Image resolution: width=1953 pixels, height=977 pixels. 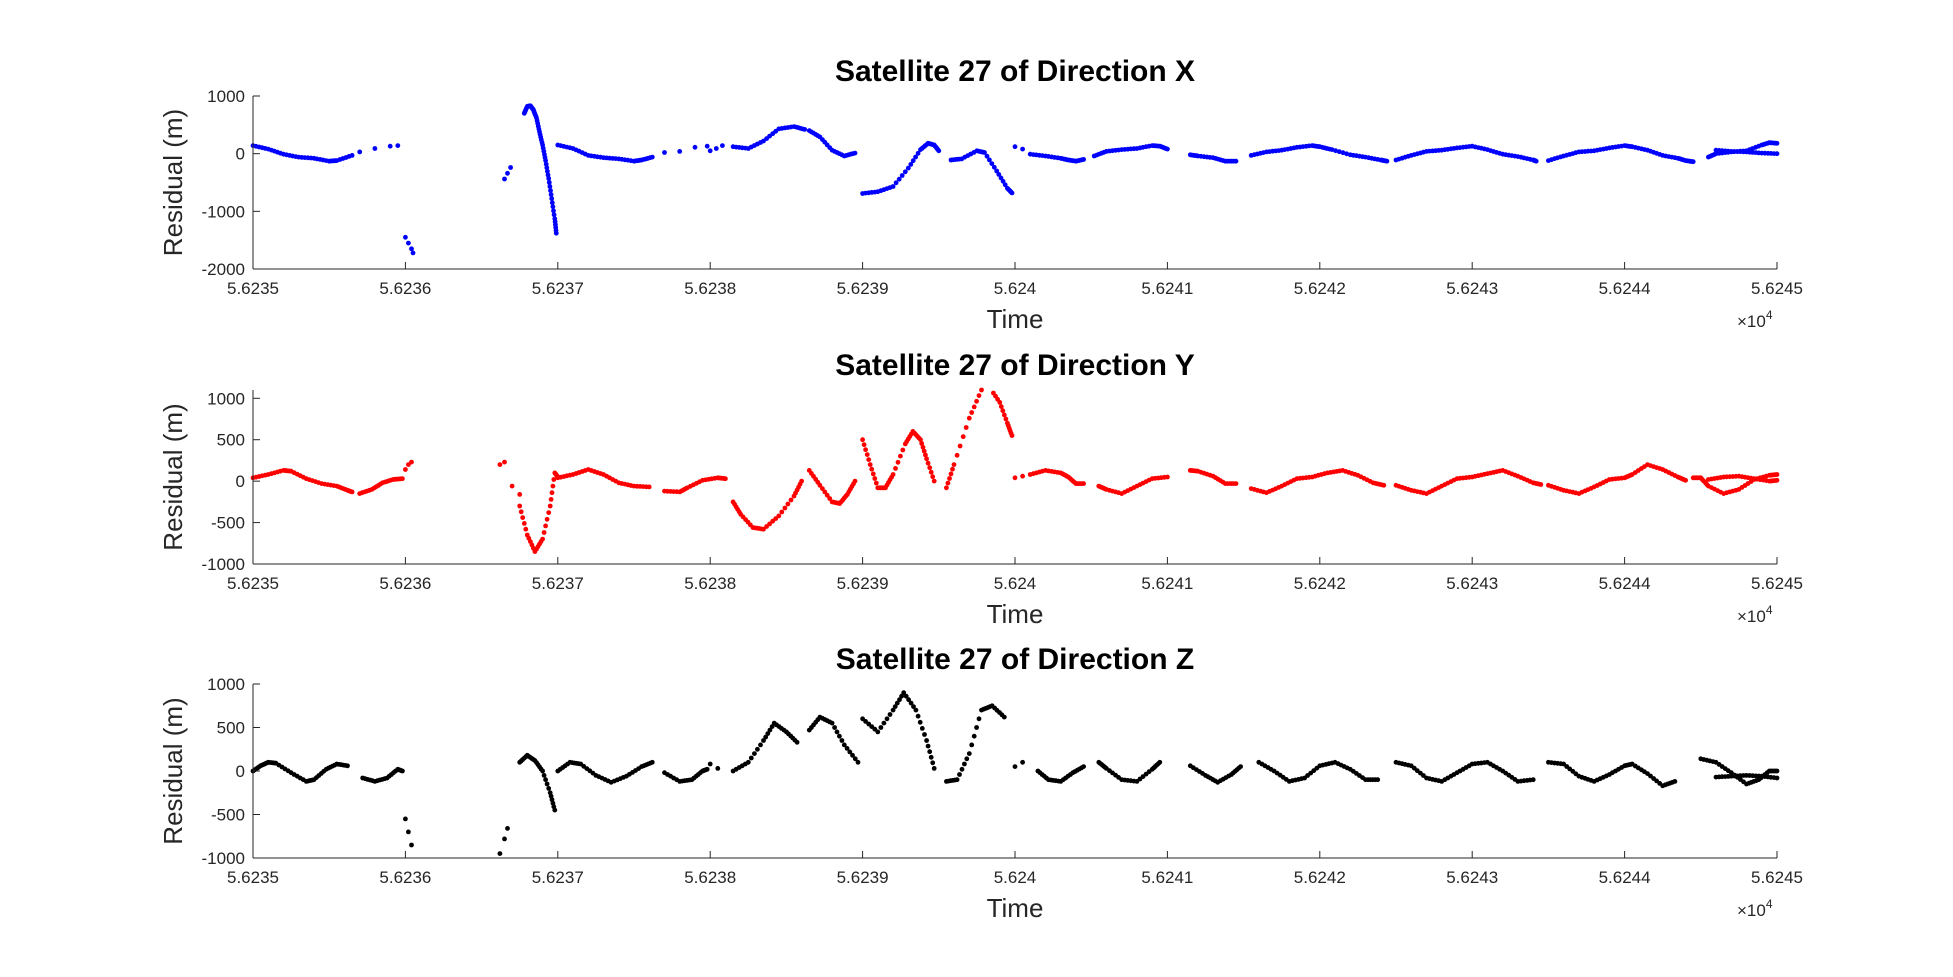 What do you see at coordinates (231, 728) in the screenshot?
I see `y-tick-label: 500` at bounding box center [231, 728].